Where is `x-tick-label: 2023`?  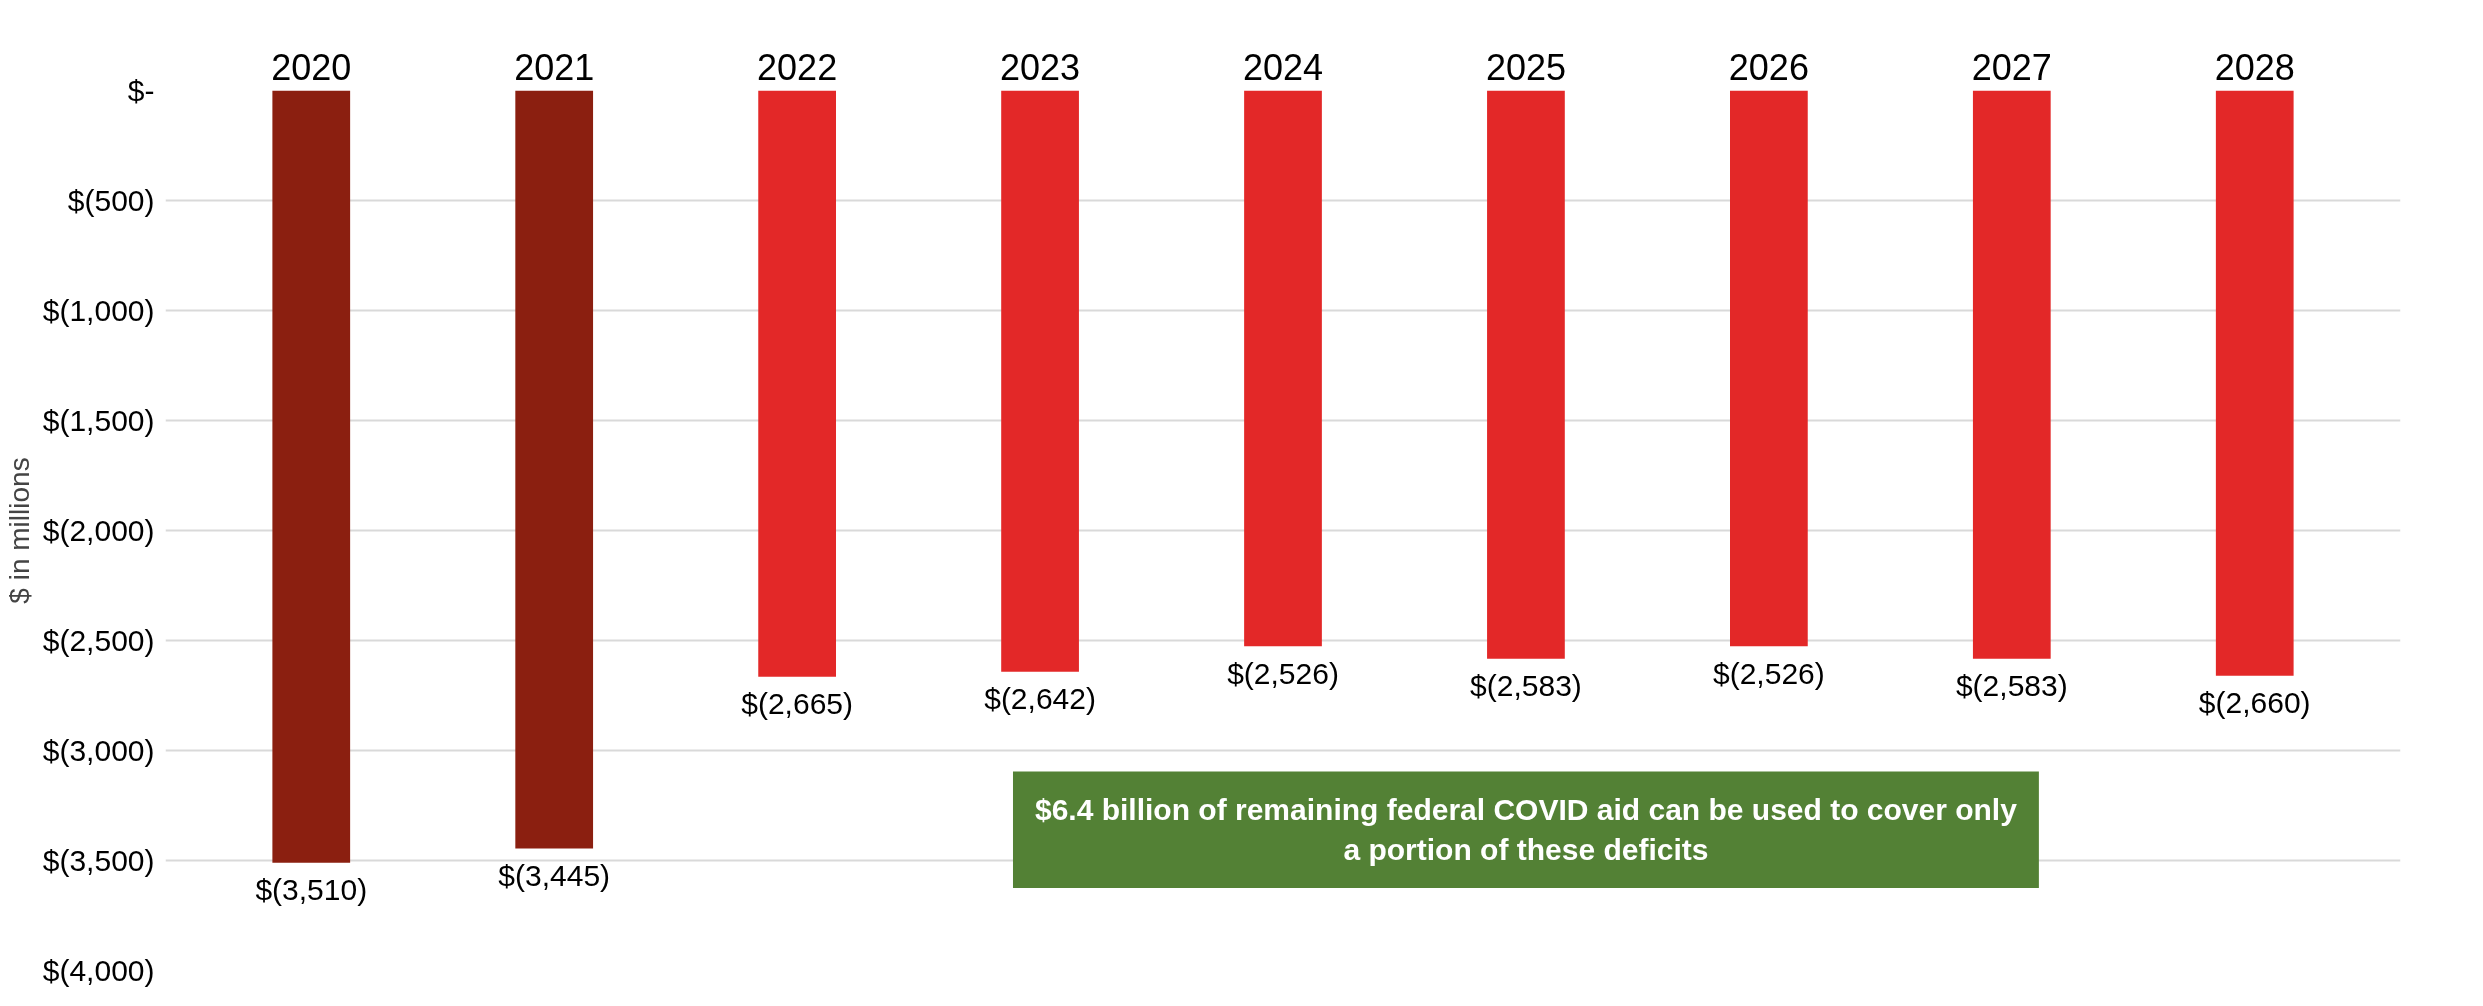
x-tick-label: 2023 is located at coordinates (1040, 67).